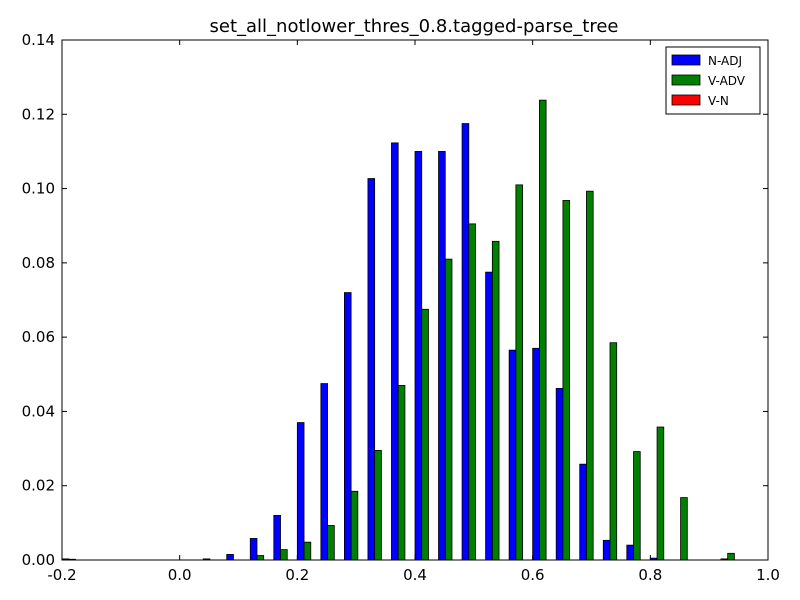 The image size is (800, 600). What do you see at coordinates (650, 575) in the screenshot?
I see `x-tick-label: 0.8` at bounding box center [650, 575].